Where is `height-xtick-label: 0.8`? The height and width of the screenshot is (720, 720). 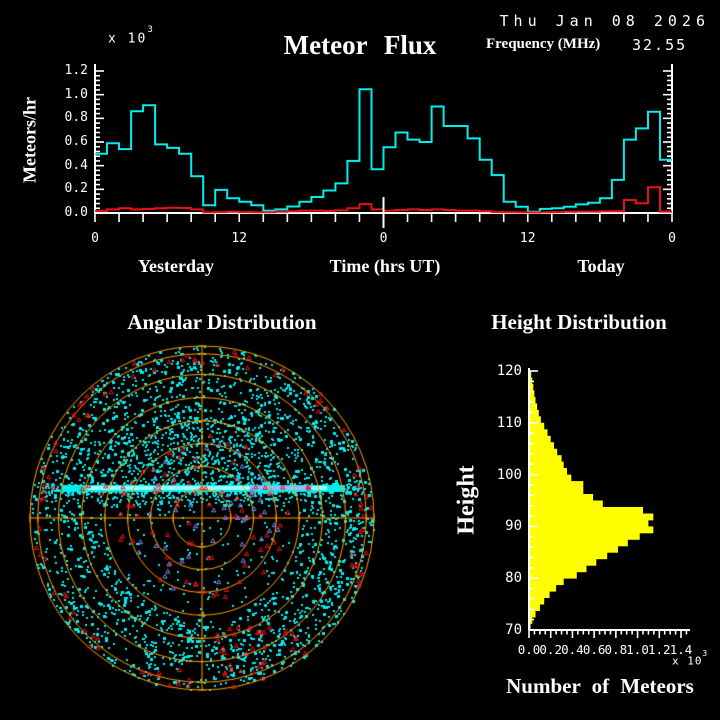 height-xtick-label: 0.8 is located at coordinates (616, 649).